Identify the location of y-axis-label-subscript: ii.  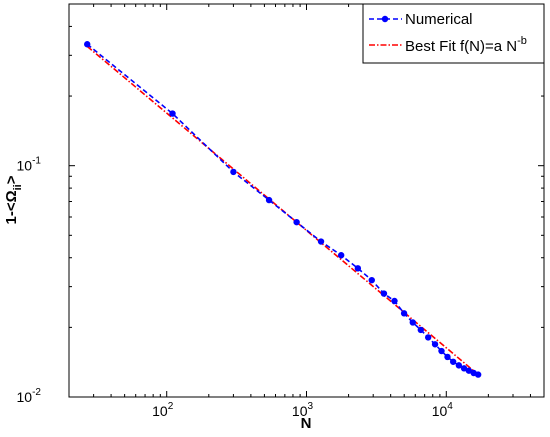
(18, 187).